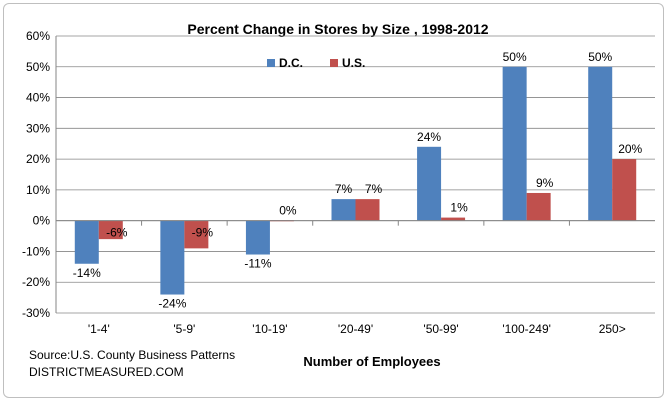 This screenshot has width=669, height=403. I want to click on source-line-1: Source:U.S. County Business Patterns, so click(132, 355).